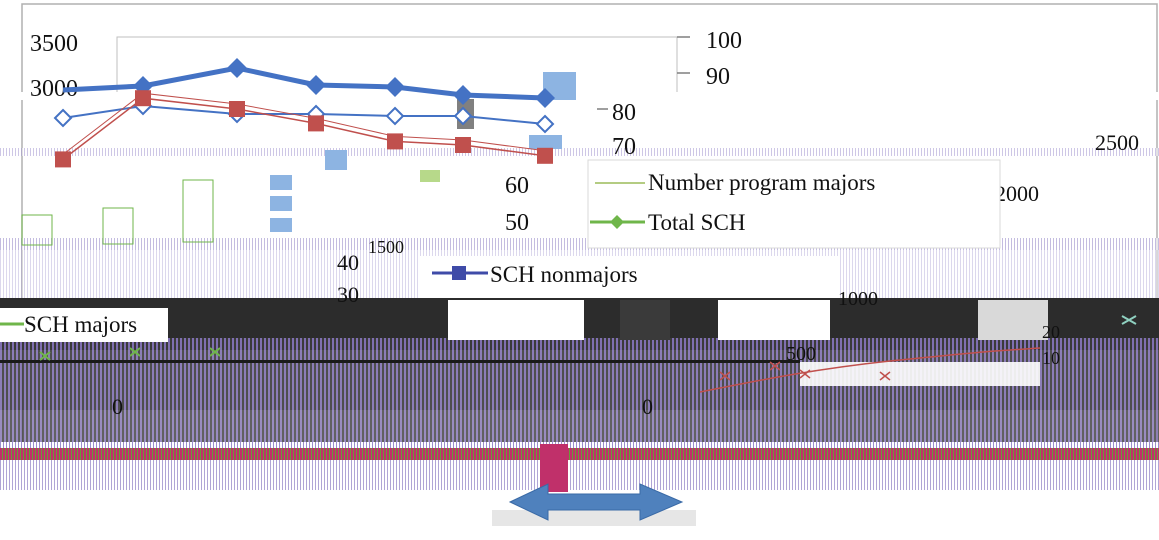 The width and height of the screenshot is (1159, 540). Describe the element at coordinates (624, 147) in the screenshot. I see `tick-right-70: 70` at that location.